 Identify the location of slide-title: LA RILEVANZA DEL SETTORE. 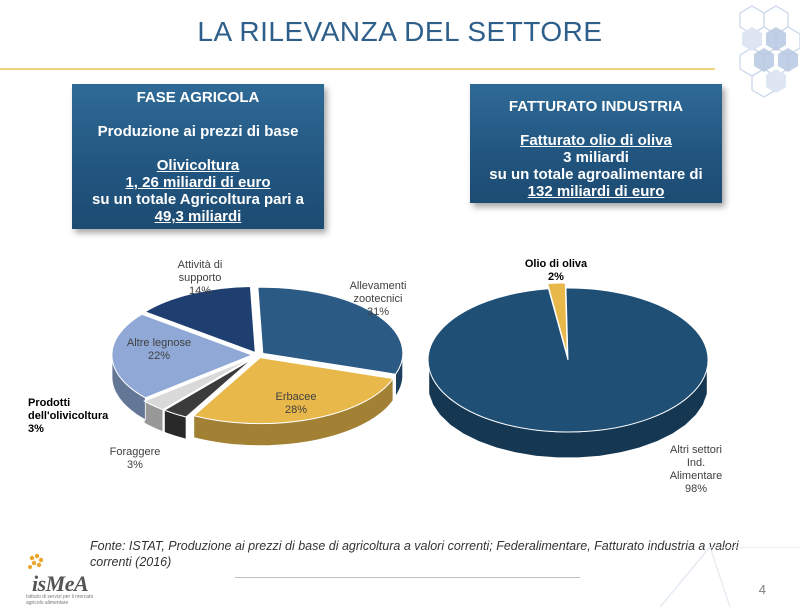
(400, 31).